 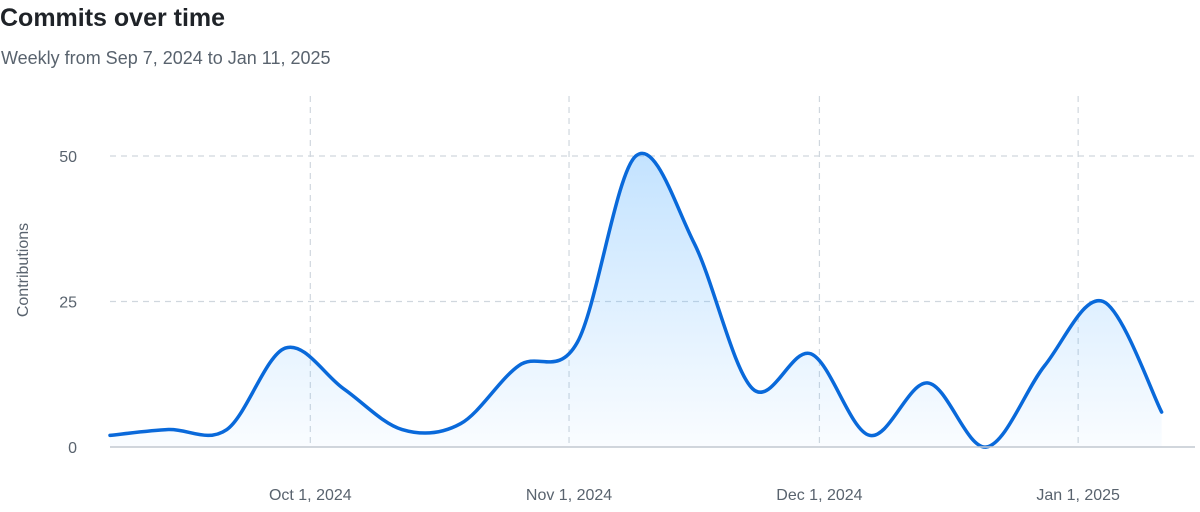 I want to click on x-tick-label: Nov 1, 2024, so click(x=569, y=495).